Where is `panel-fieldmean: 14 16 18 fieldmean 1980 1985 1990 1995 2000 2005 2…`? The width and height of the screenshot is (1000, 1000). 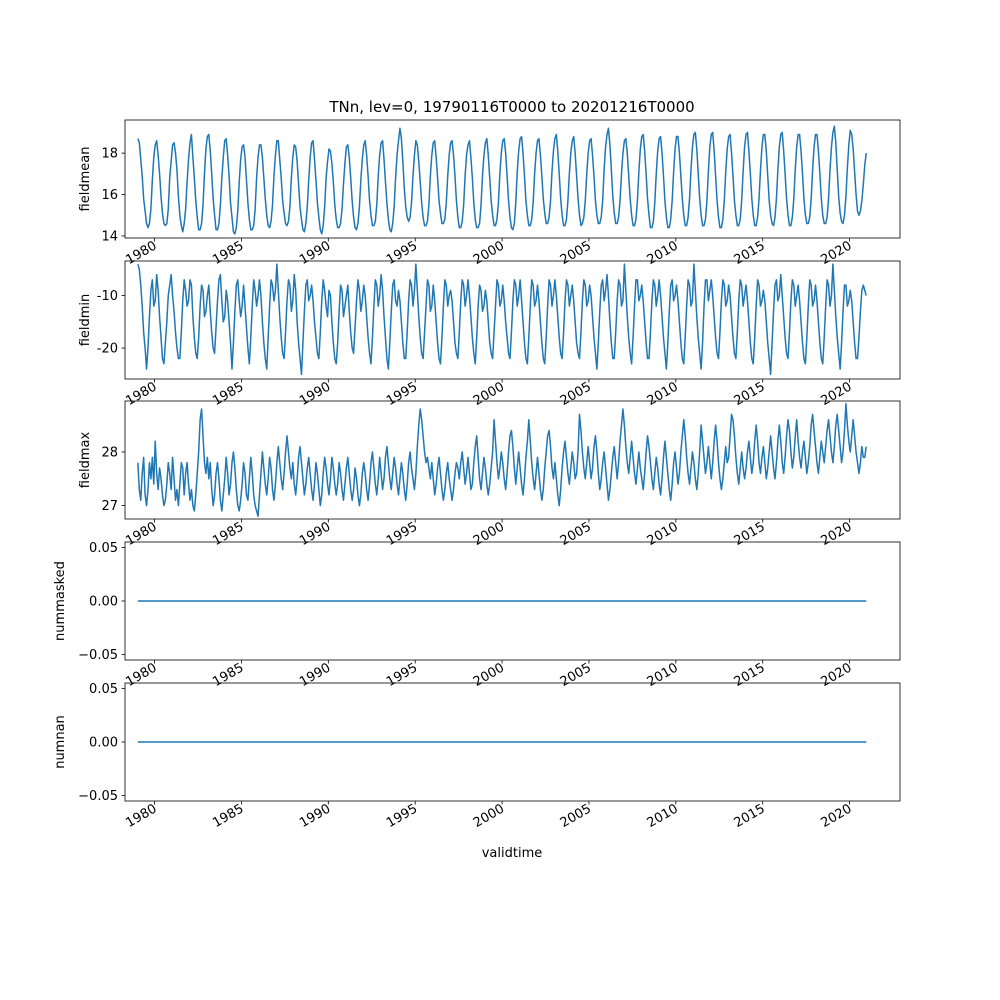 panel-fieldmean: 14 16 18 fieldmean 1980 1985 1990 1995 2000 2005 2… is located at coordinates (489, 193).